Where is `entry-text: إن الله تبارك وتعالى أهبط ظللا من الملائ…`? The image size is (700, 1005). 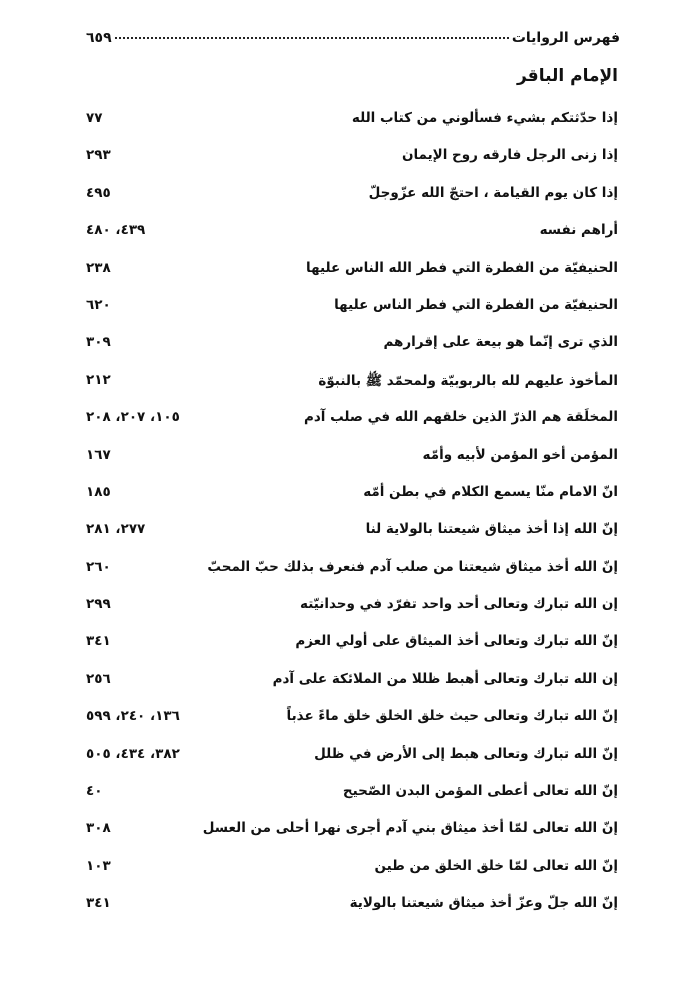 entry-text: إن الله تبارك وتعالى أهبط ظللا من الملائ… is located at coordinates (445, 678).